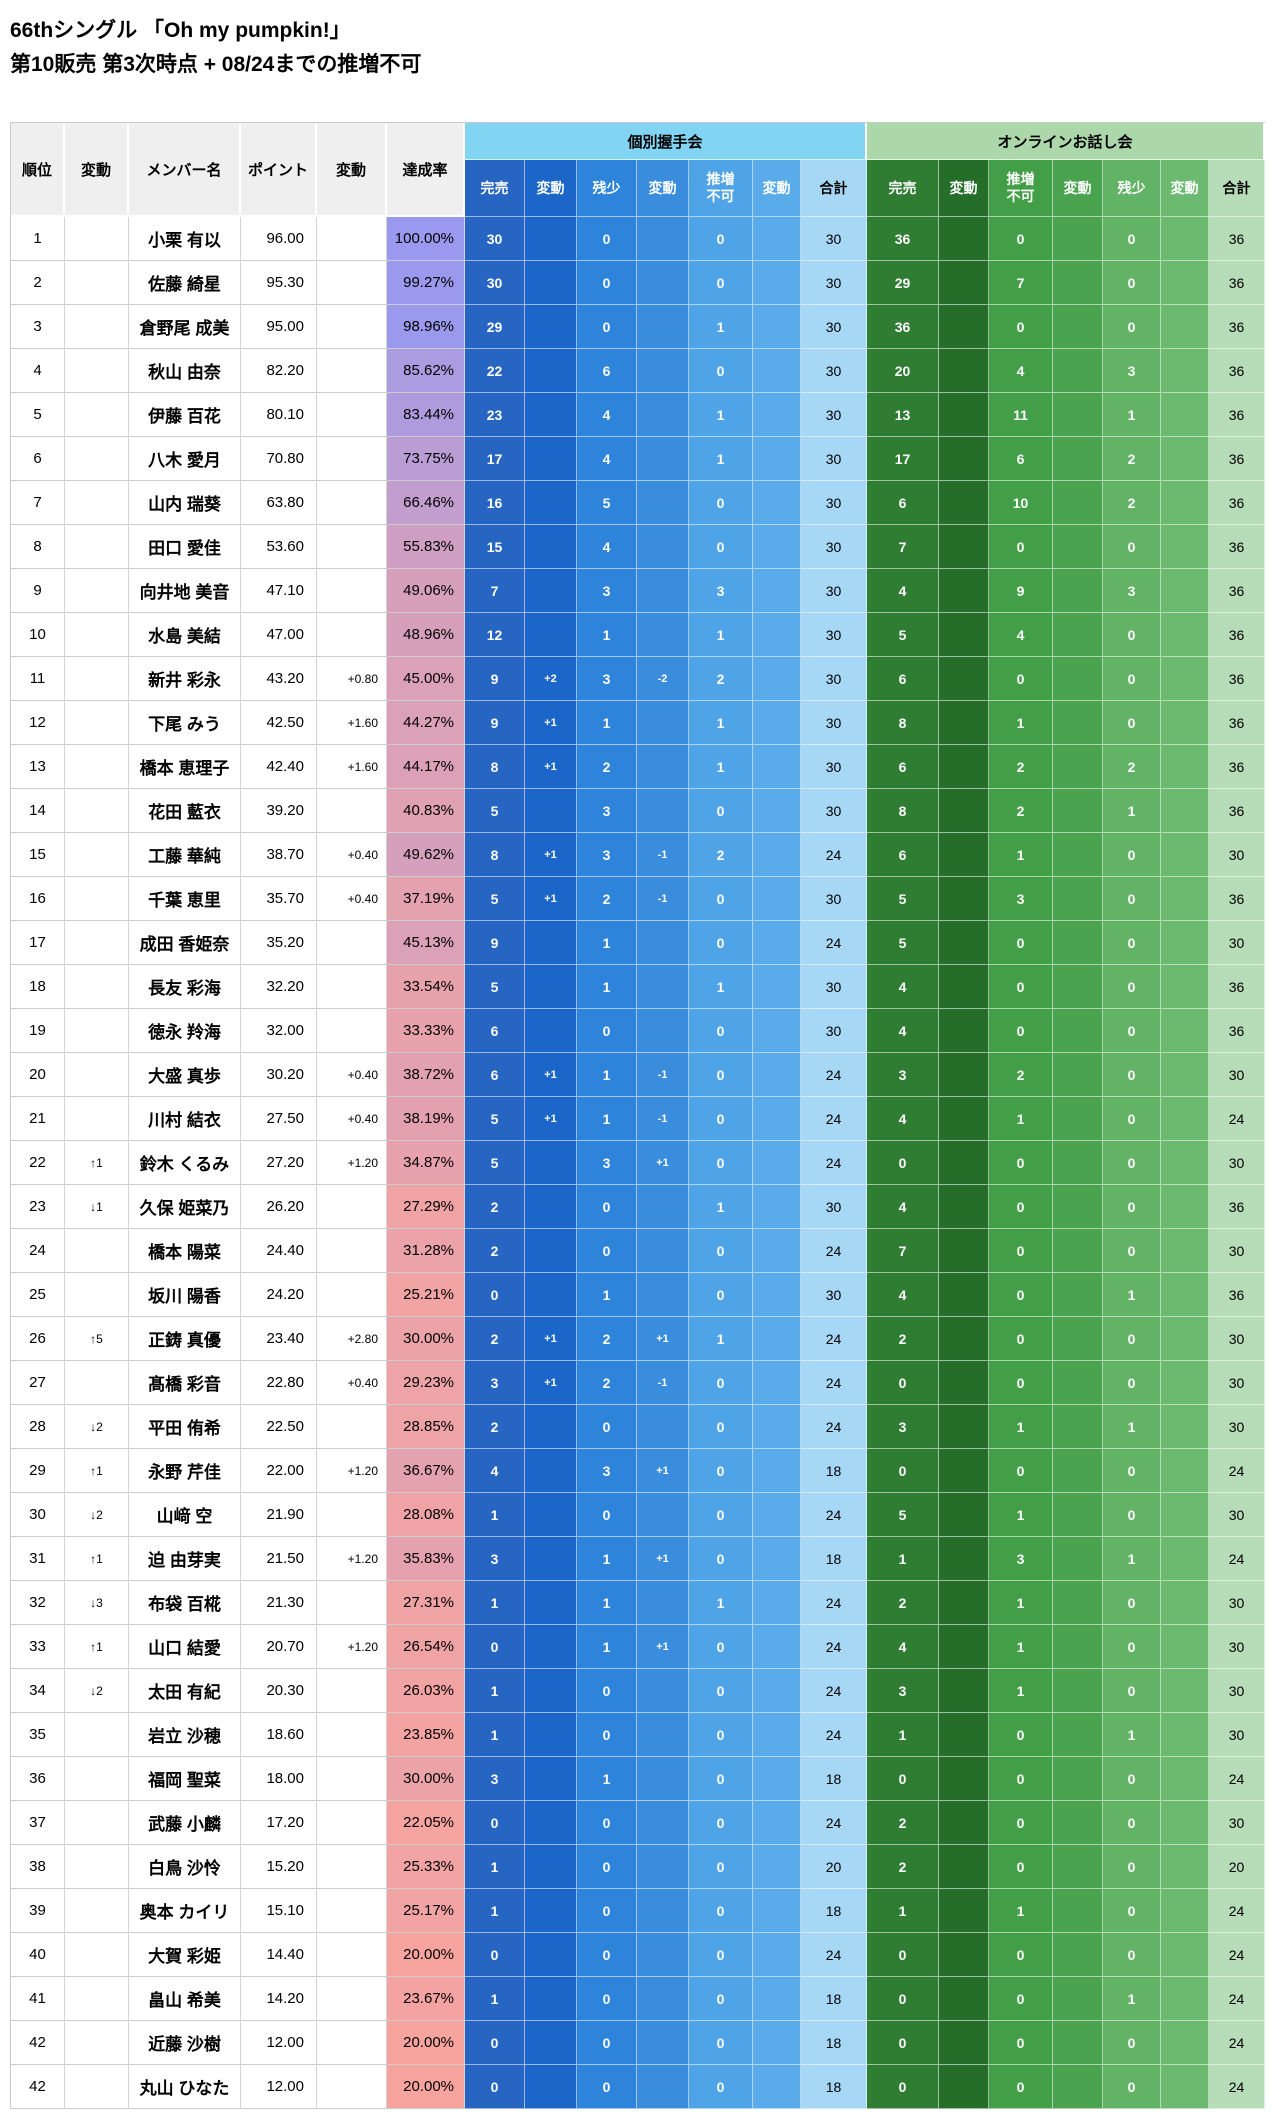  Describe the element at coordinates (279, 943) in the screenshot. I see `points-cell: 35.20` at that location.